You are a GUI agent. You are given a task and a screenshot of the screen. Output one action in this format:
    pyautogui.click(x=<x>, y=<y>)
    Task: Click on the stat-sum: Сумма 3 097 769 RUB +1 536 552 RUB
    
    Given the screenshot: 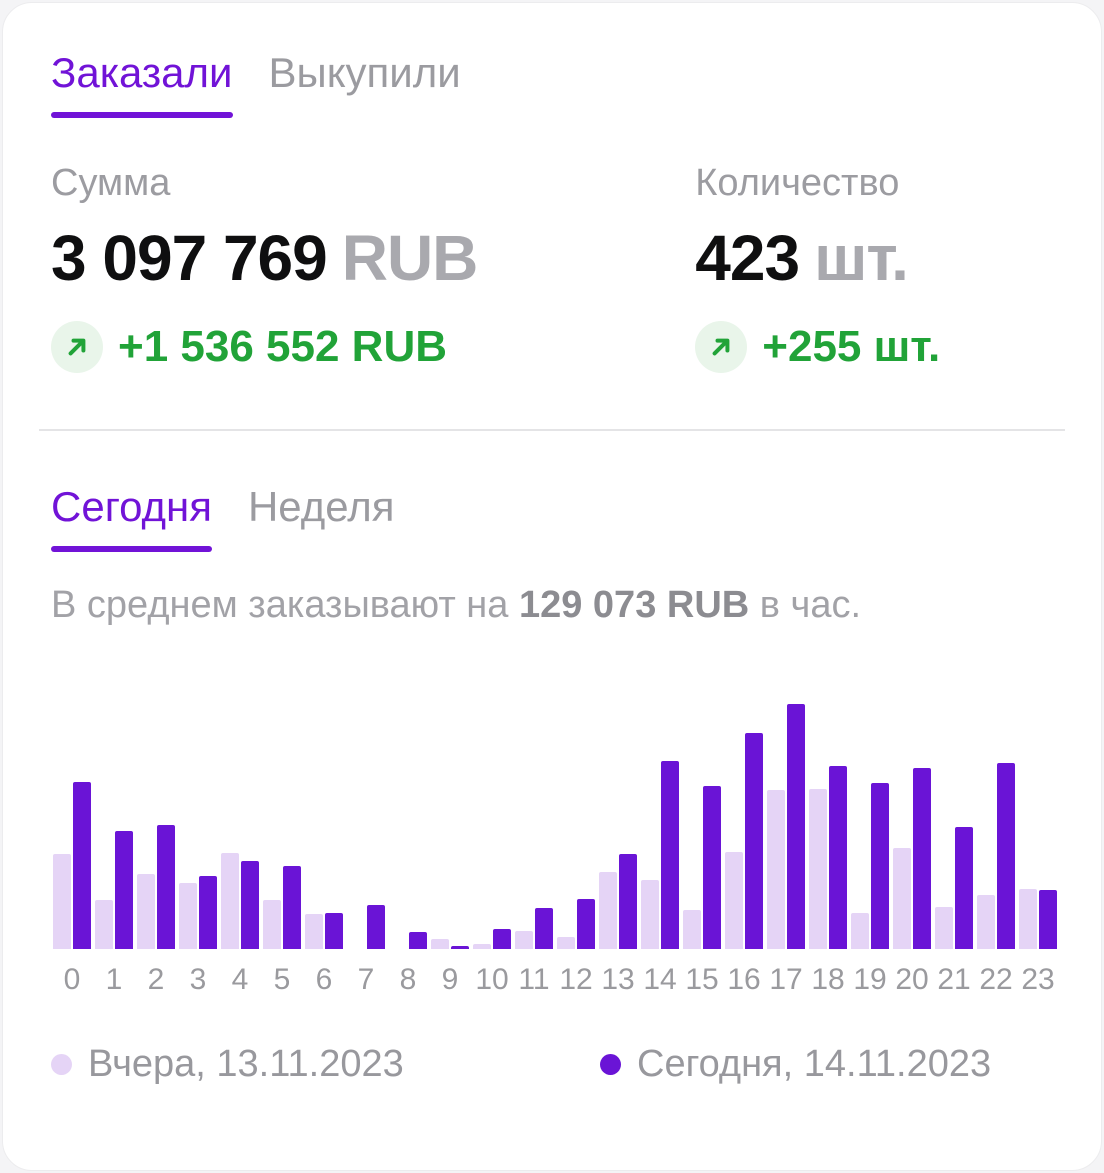 What is the action you would take?
    pyautogui.click(x=373, y=267)
    